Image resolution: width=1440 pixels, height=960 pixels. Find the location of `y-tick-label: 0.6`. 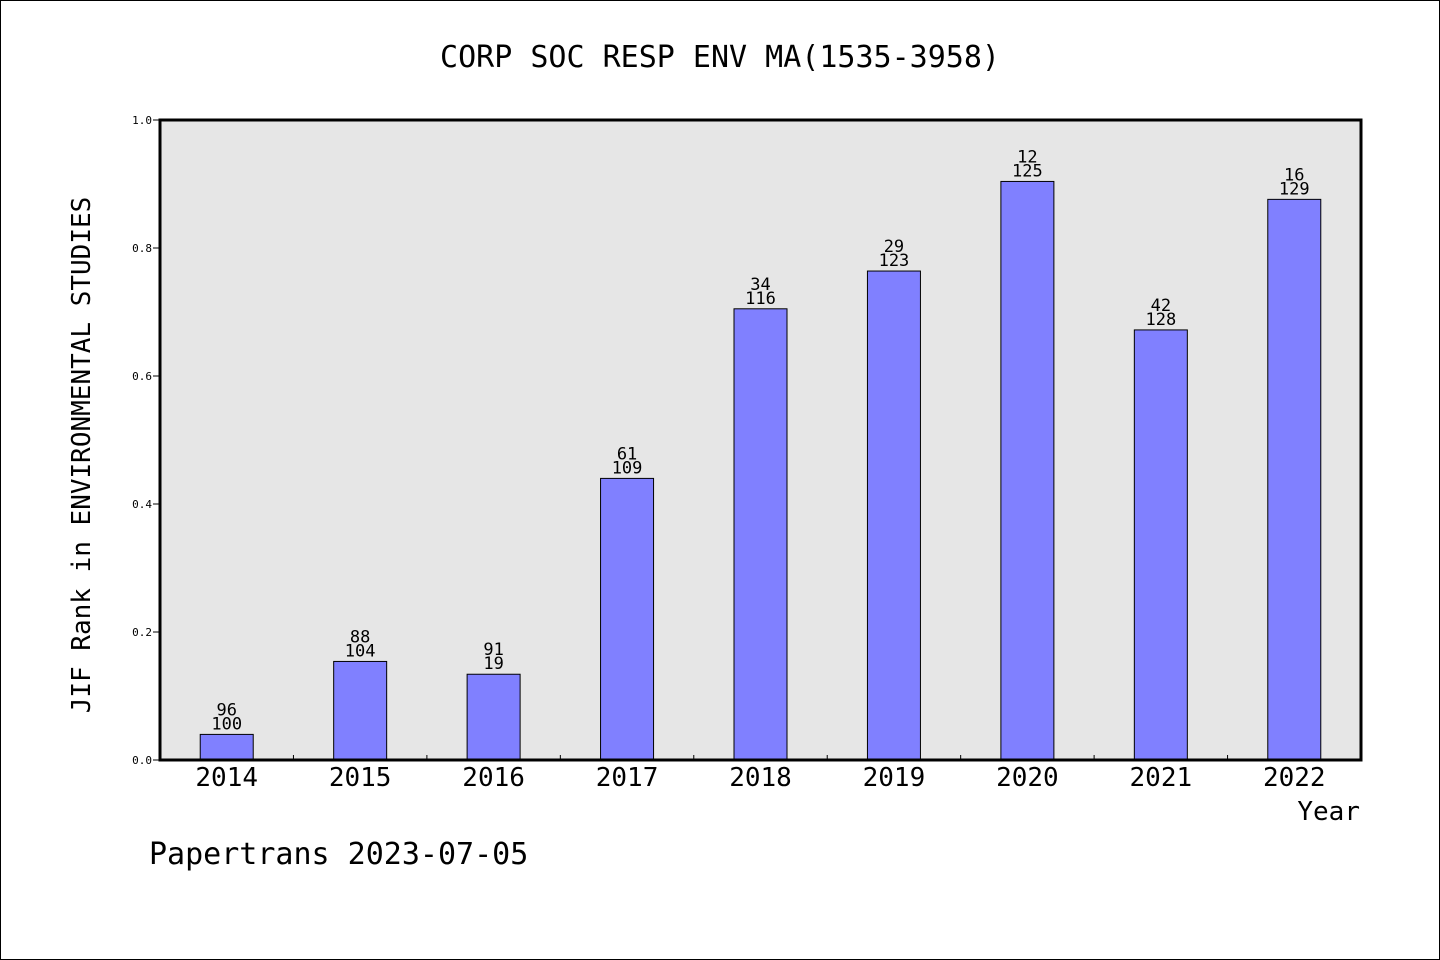

y-tick-label: 0.6 is located at coordinates (142, 376).